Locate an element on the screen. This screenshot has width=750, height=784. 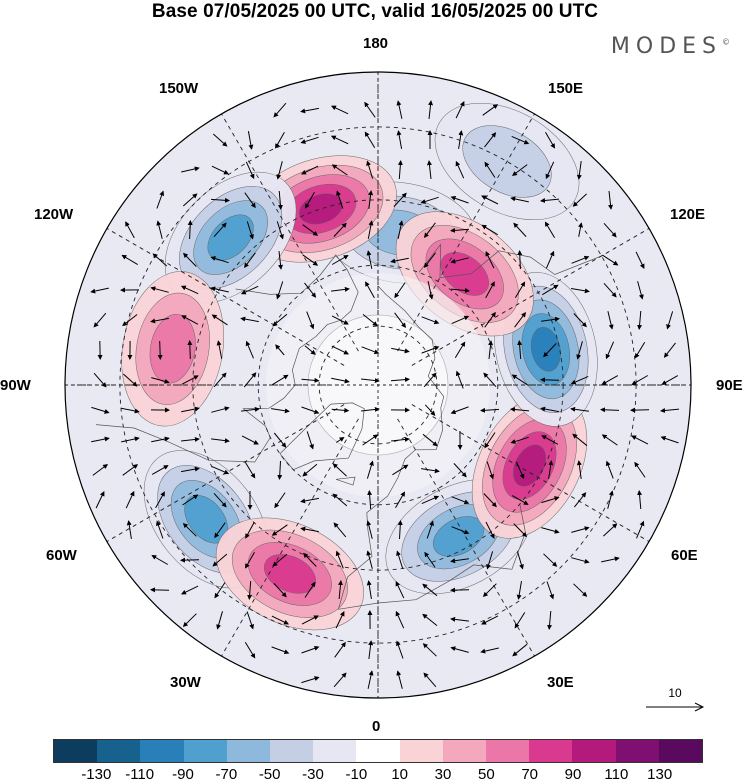
colorbar-tick-label: 70 is located at coordinates (529, 774).